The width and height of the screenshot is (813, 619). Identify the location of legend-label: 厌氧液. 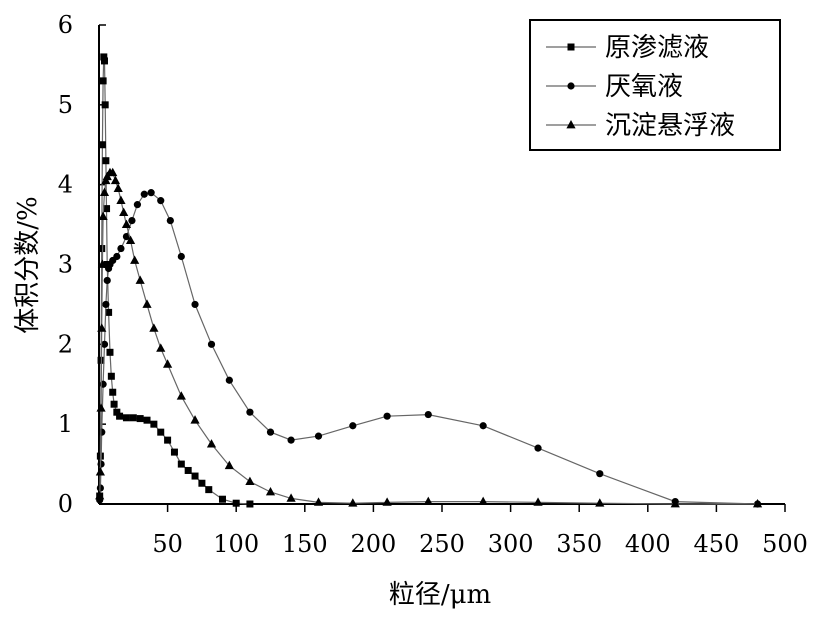
(644, 87).